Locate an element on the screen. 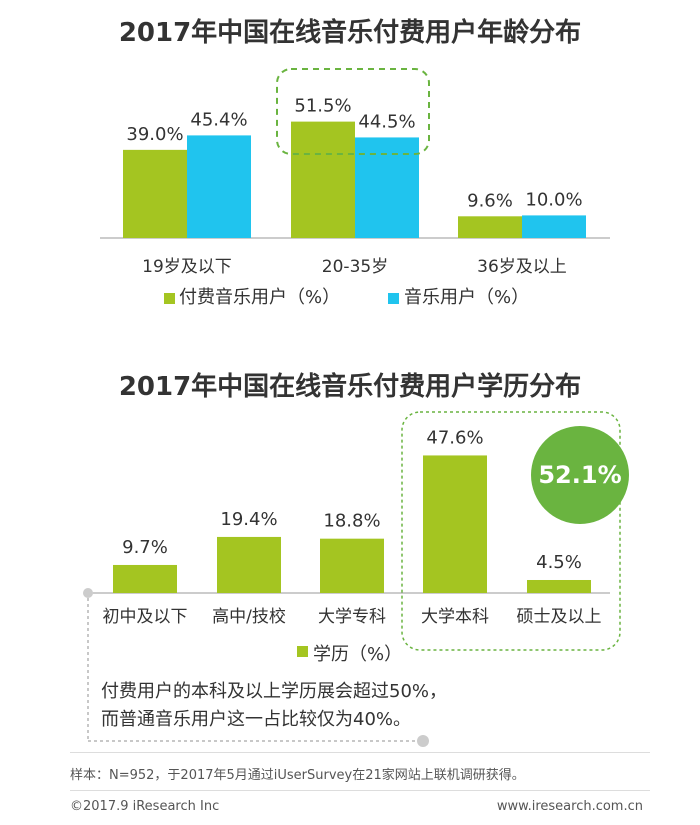 This screenshot has height=825, width=700. note-line-2: 而普通音乐用户这一占比较仅为40%。 is located at coordinates (256, 719).